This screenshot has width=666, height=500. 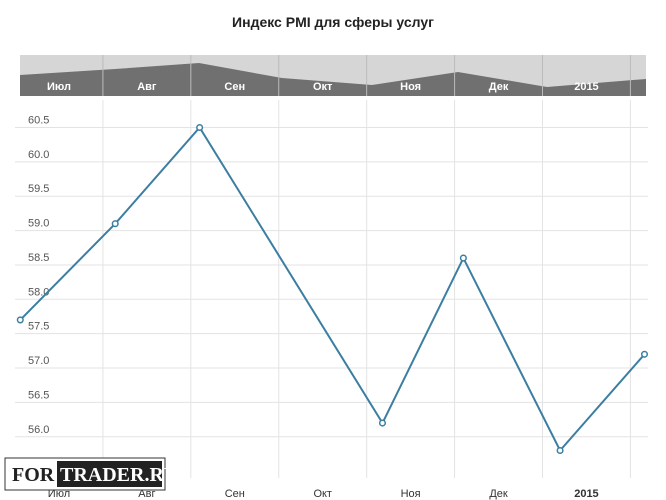 I want to click on navigator-label: Июл, so click(x=59, y=87).